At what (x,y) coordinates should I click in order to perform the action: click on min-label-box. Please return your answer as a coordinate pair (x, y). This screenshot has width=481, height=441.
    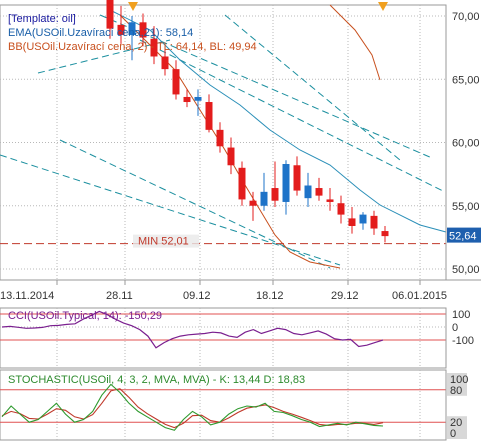
    Looking at the image, I should click on (166, 241).